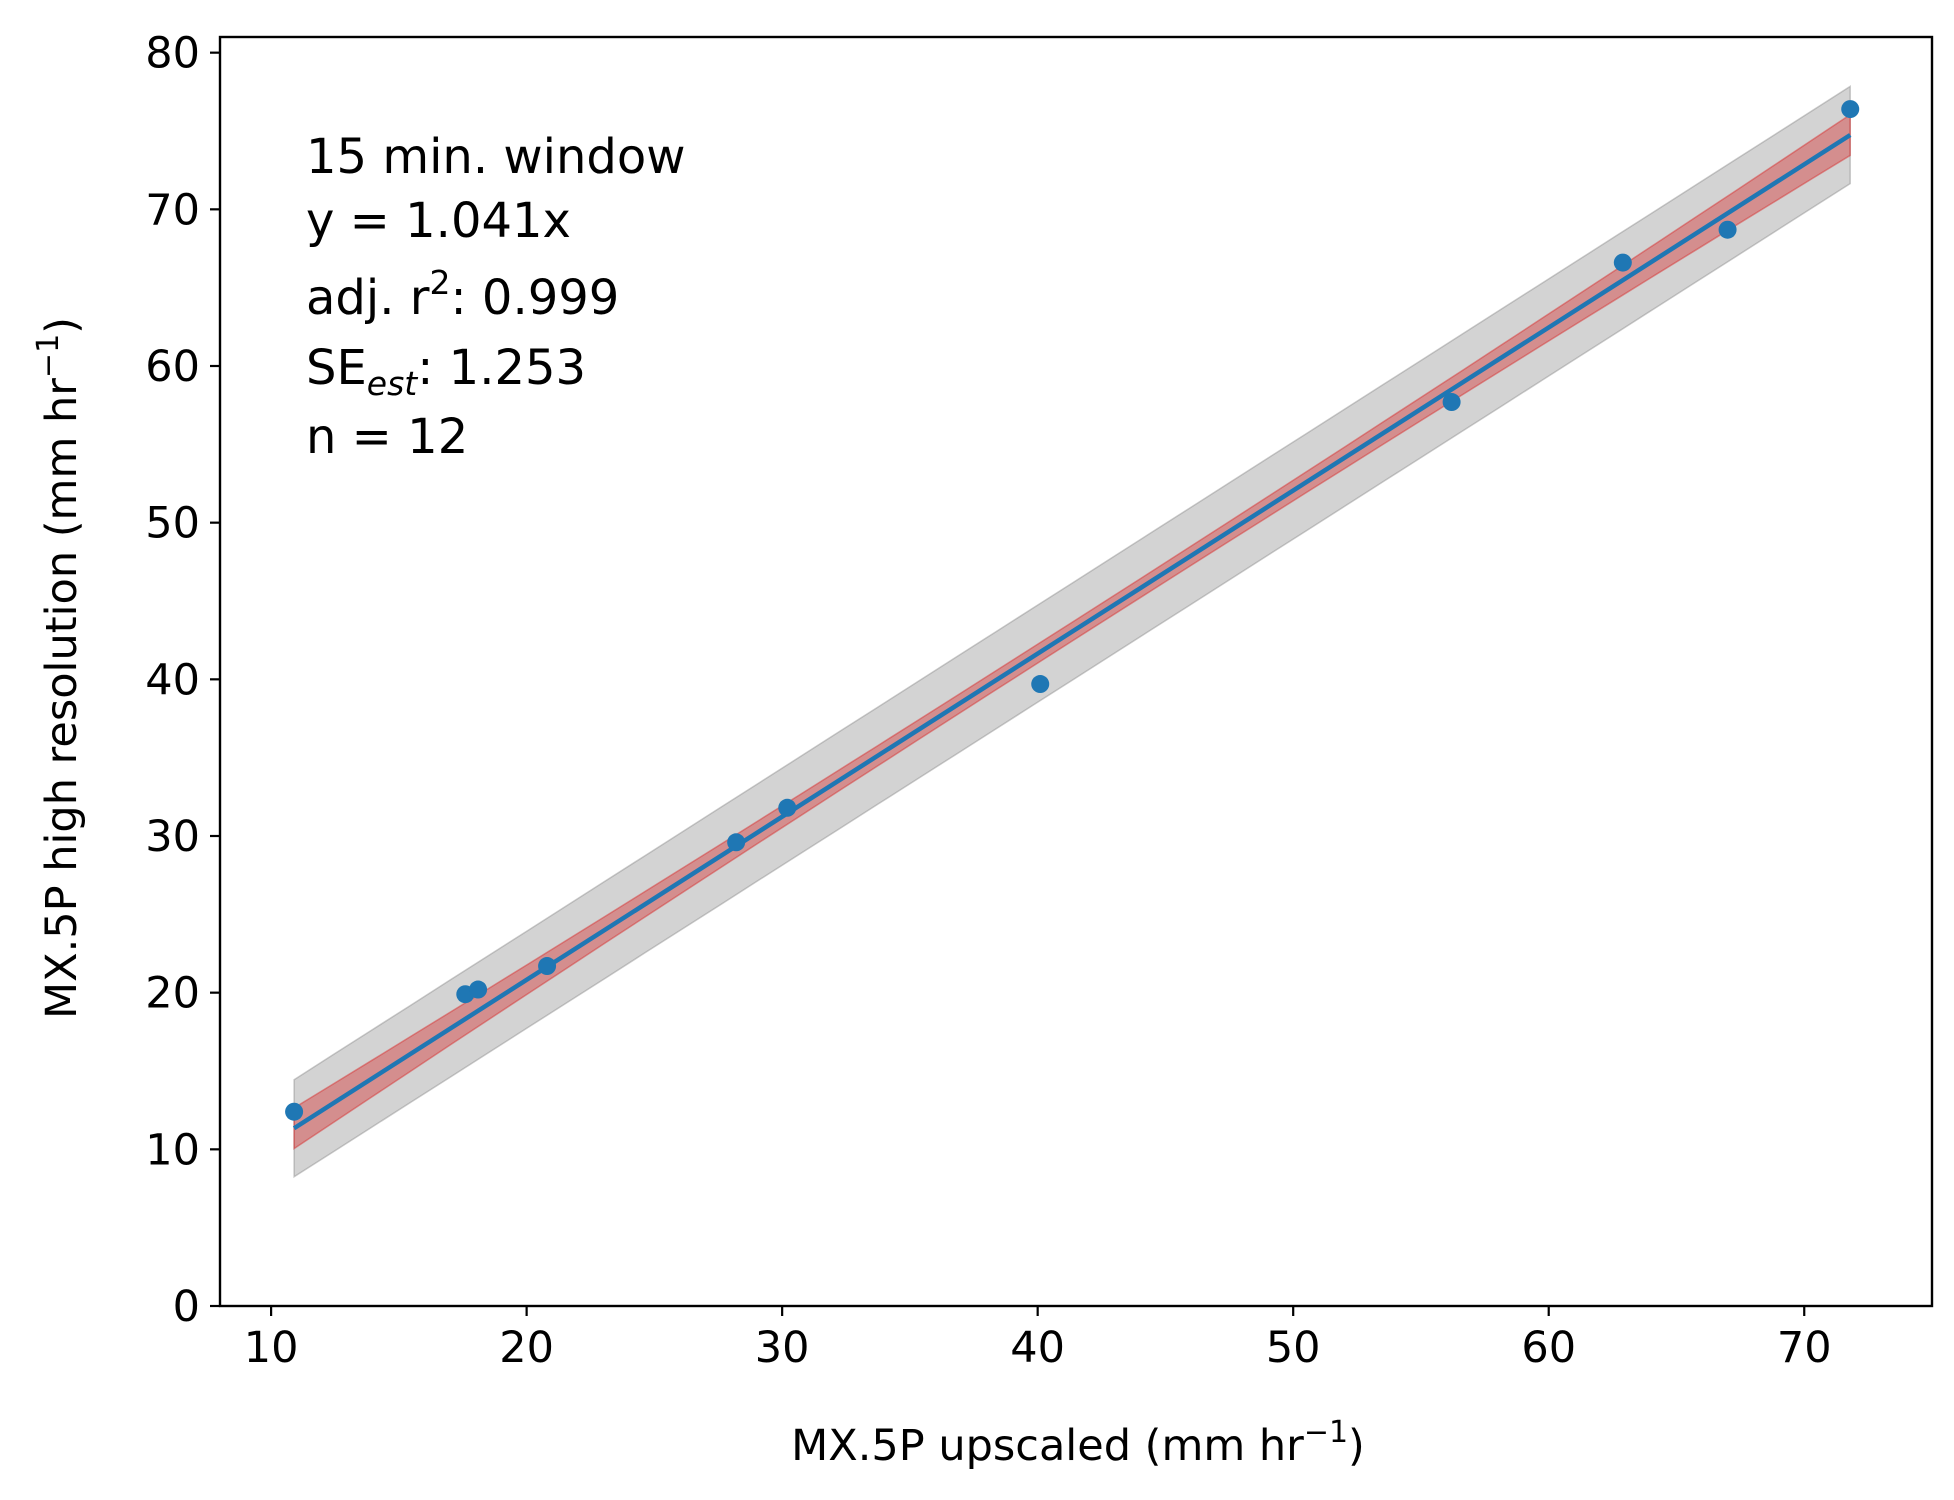  What do you see at coordinates (336, 368) in the screenshot?
I see `annotation-se-pre: SE` at bounding box center [336, 368].